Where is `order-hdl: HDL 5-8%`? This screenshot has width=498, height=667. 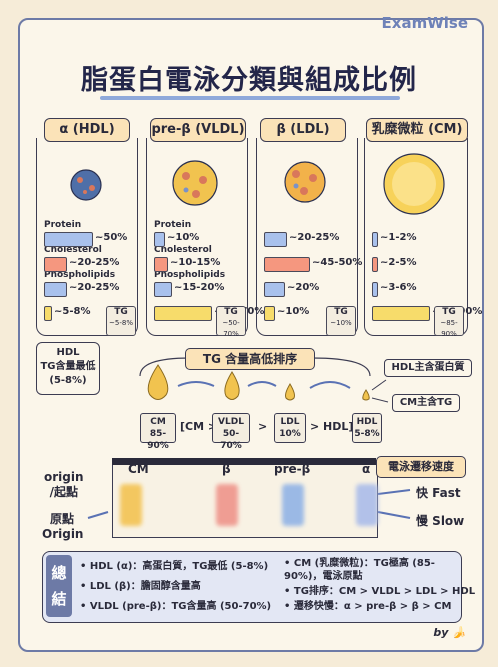
order-hdl: HDL 5-8% is located at coordinates (367, 428).